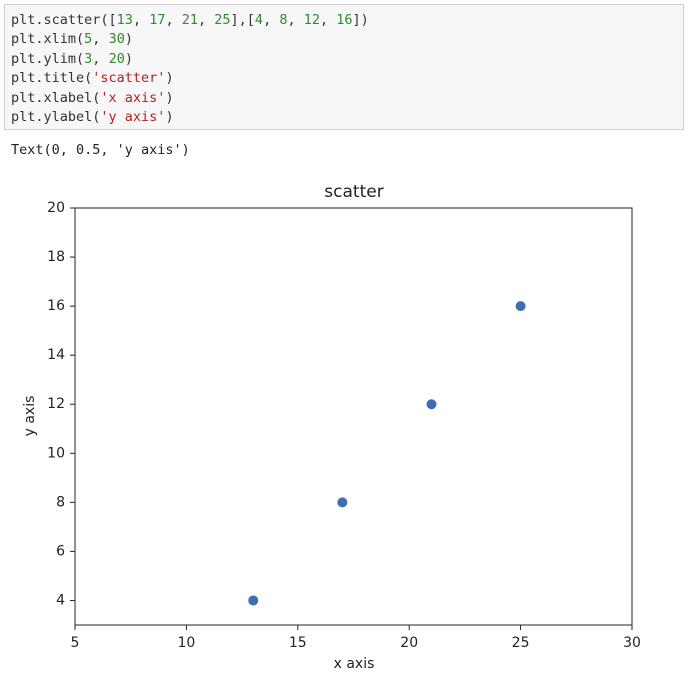 Image resolution: width=692 pixels, height=674 pixels. What do you see at coordinates (60, 600) in the screenshot?
I see `y-tick-label: 4` at bounding box center [60, 600].